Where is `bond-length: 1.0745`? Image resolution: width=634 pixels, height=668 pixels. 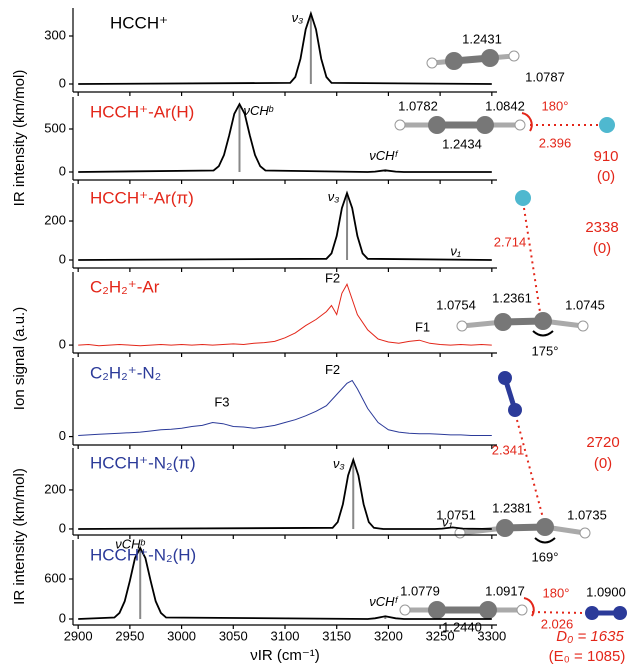
bond-length: 1.0745 is located at coordinates (585, 304).